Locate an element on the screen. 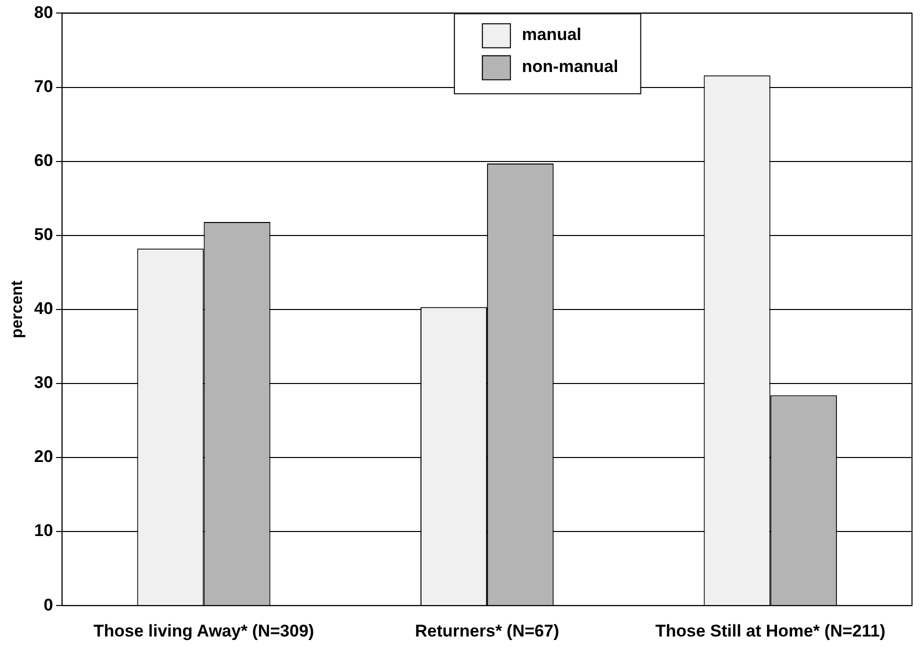 The height and width of the screenshot is (652, 920). y-tick-label: 0 is located at coordinates (49, 604).